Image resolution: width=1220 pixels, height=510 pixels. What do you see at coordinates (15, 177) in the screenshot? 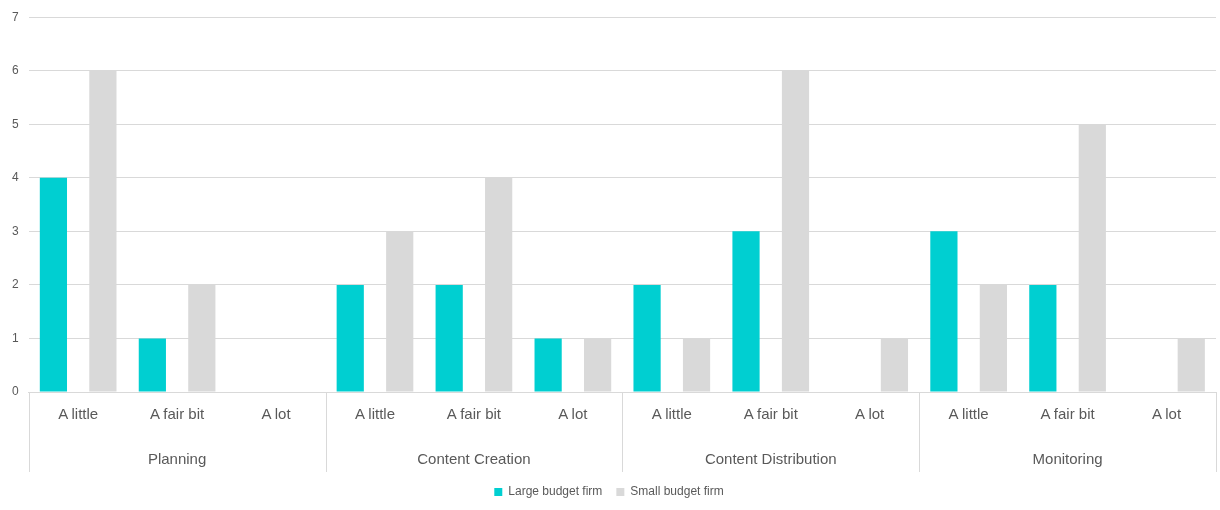
I see `y-tick-label: 4` at bounding box center [15, 177].